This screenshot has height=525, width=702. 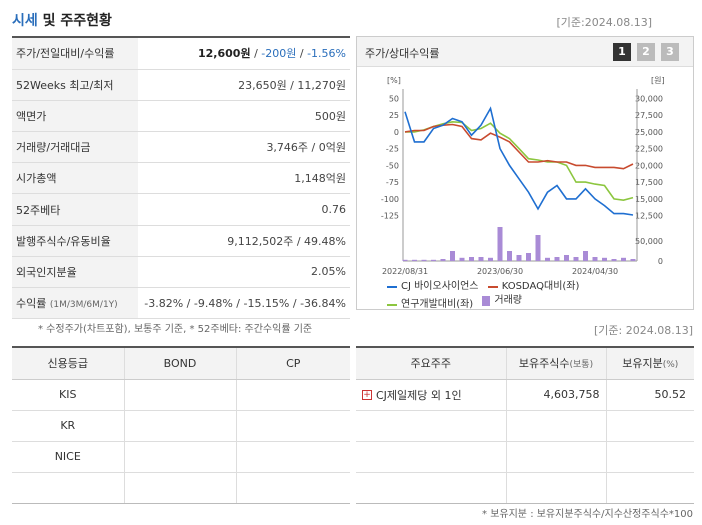 What do you see at coordinates (649, 149) in the screenshot?
I see `right-tick-label: 22,500` at bounding box center [649, 149].